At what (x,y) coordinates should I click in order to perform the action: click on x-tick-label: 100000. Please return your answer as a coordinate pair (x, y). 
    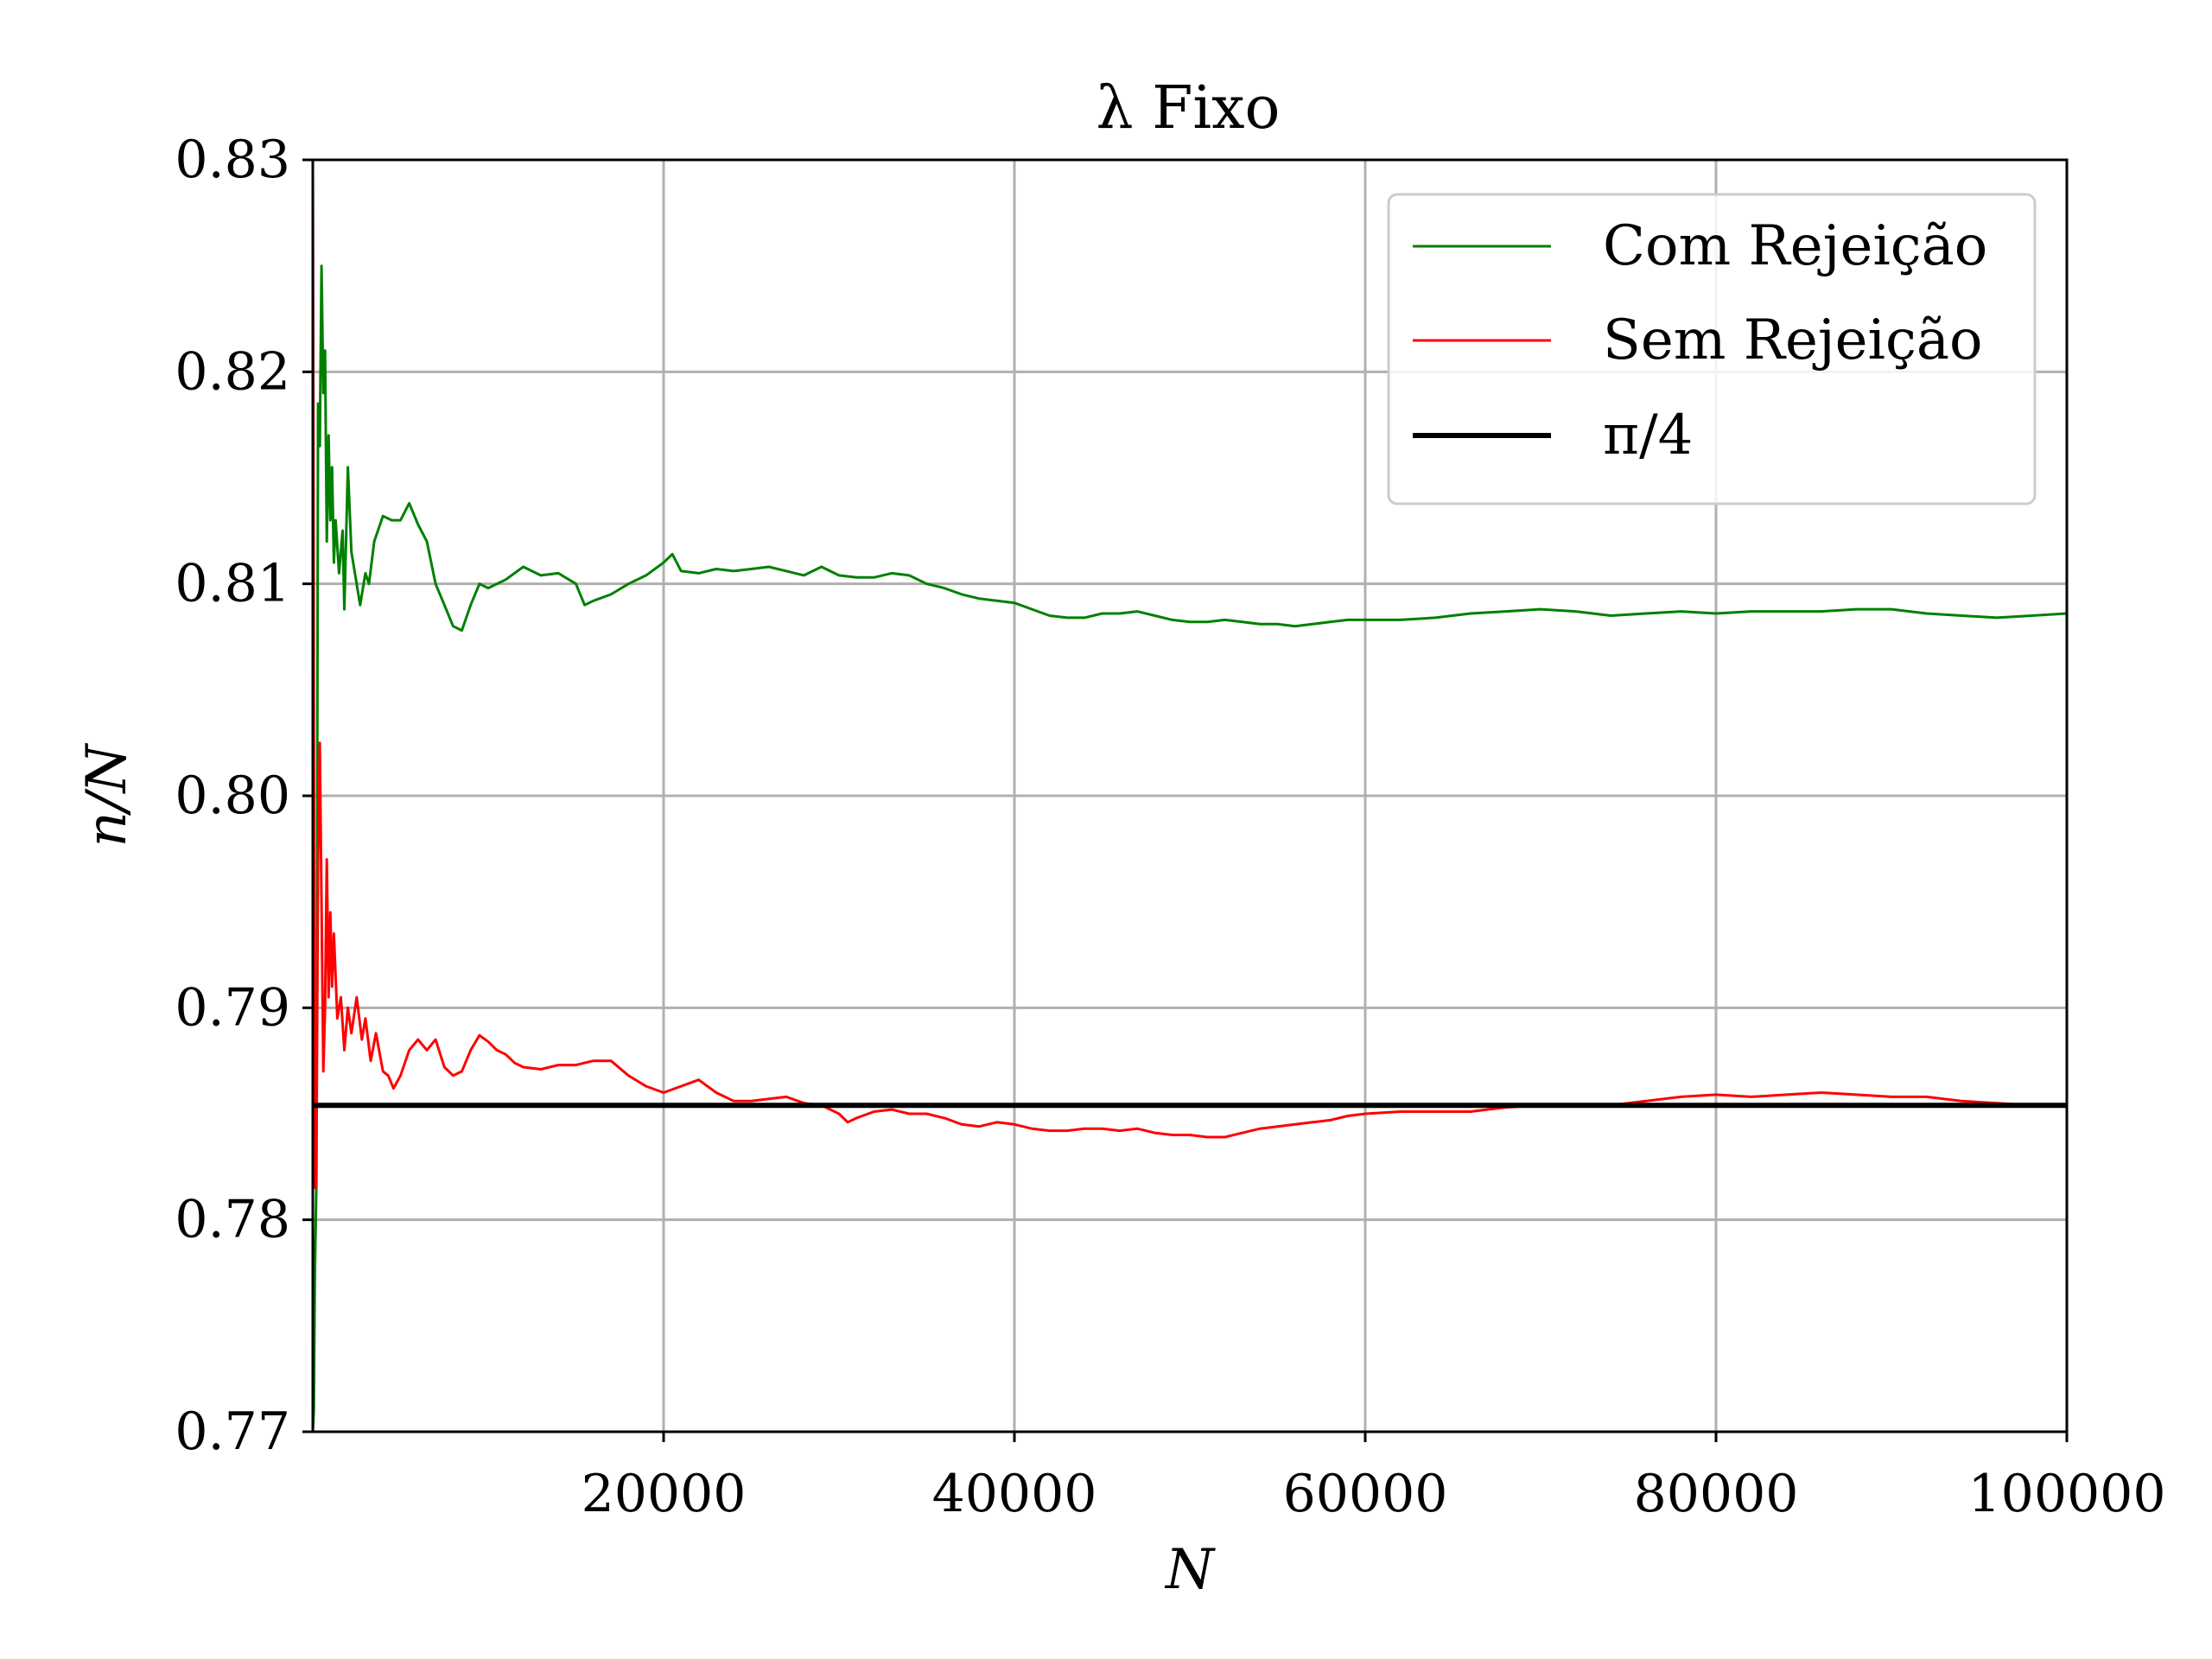
    Looking at the image, I should click on (2066, 1494).